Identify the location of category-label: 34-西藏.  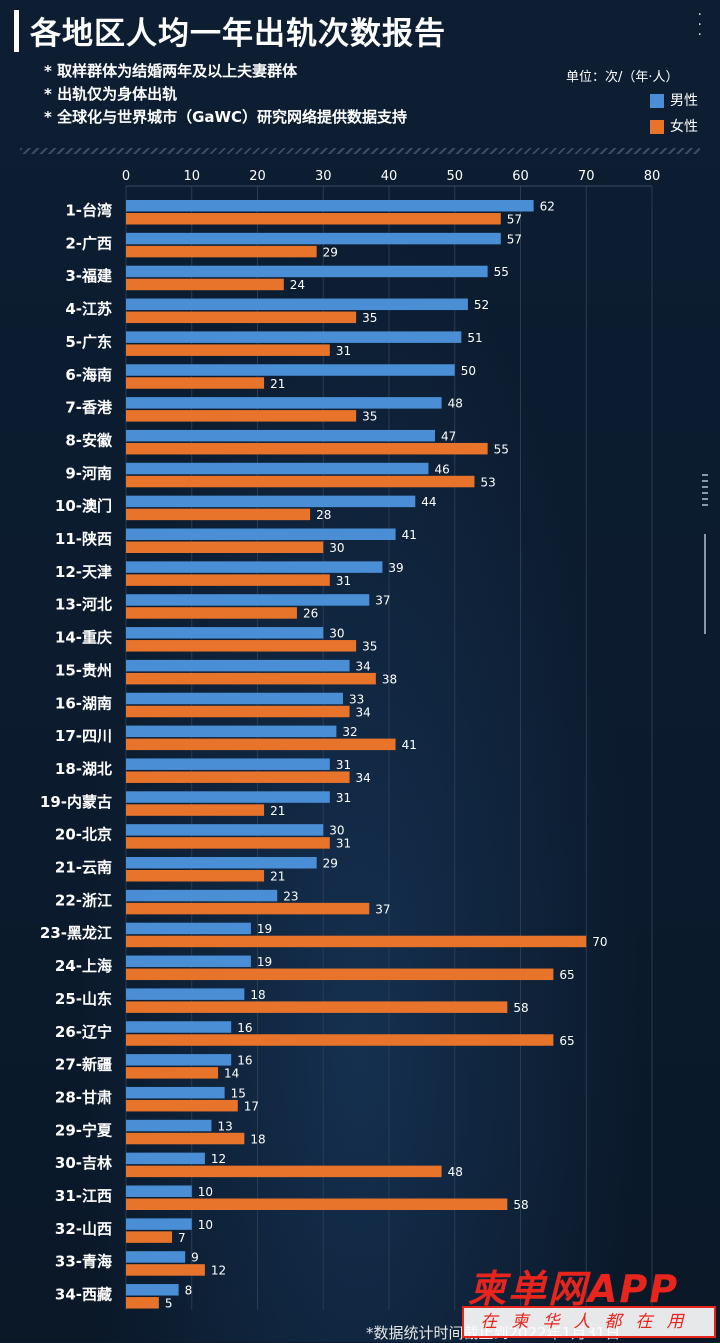
(83, 1295).